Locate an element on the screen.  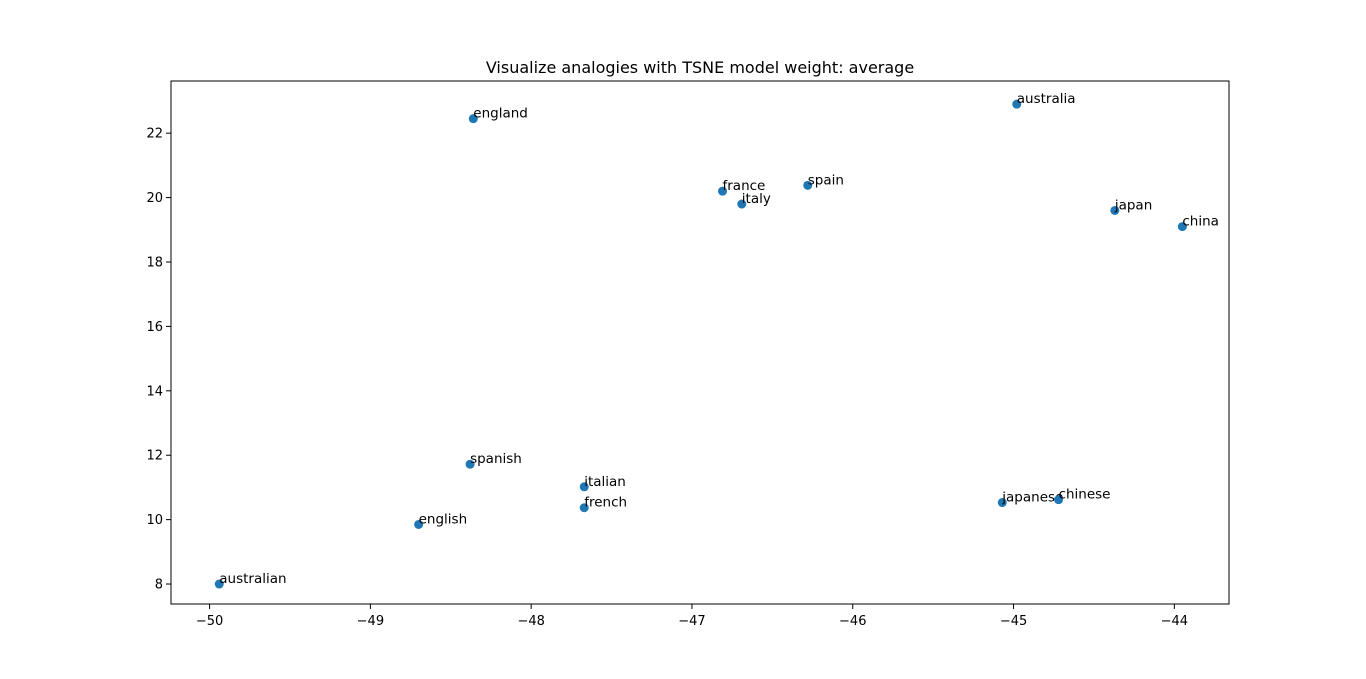
x-tick-label: −44 is located at coordinates (1174, 621).